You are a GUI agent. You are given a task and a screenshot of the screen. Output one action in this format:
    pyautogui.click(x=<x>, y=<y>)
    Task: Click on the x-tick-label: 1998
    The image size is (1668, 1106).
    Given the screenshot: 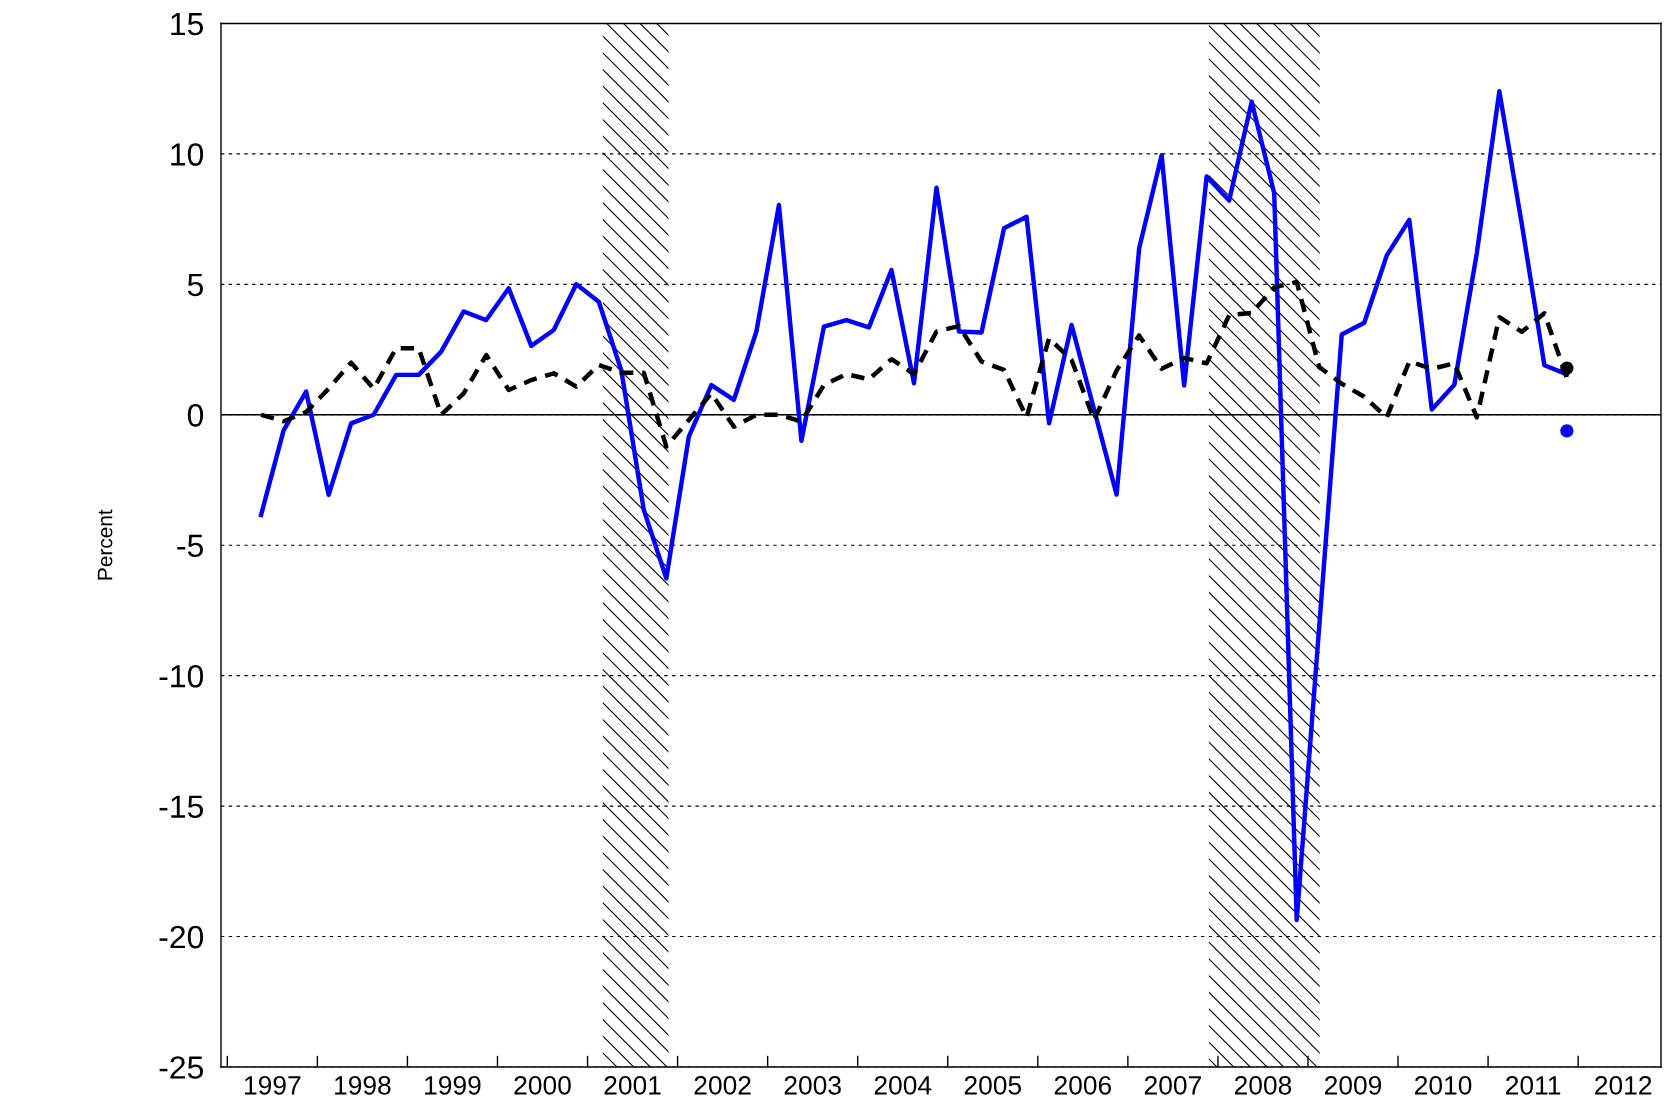 What is the action you would take?
    pyautogui.click(x=363, y=1085)
    